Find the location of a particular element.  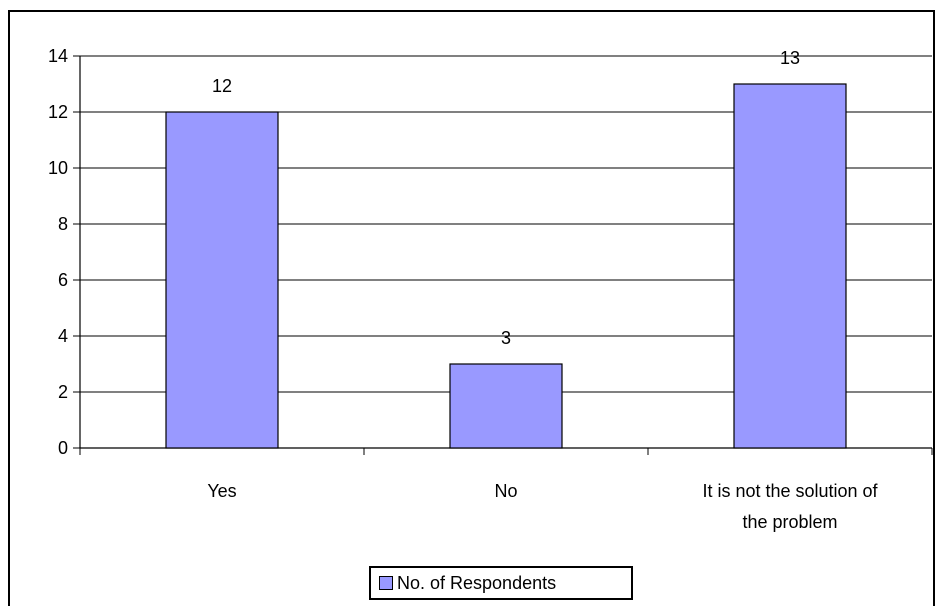

legend-swatch is located at coordinates (386, 583).